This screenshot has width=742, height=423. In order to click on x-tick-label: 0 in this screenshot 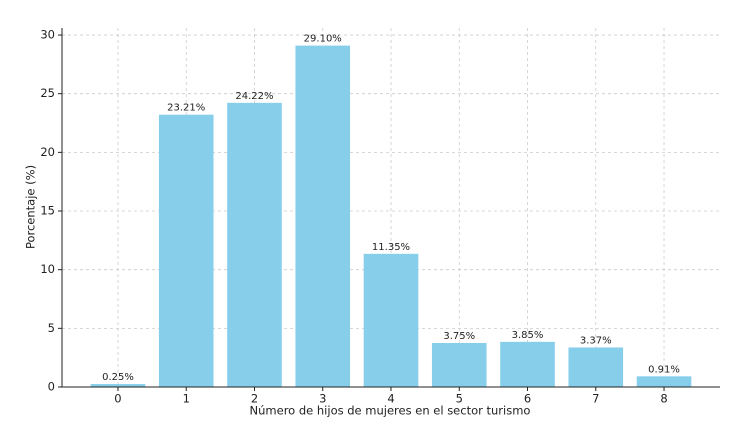, I will do `click(117, 399)`.